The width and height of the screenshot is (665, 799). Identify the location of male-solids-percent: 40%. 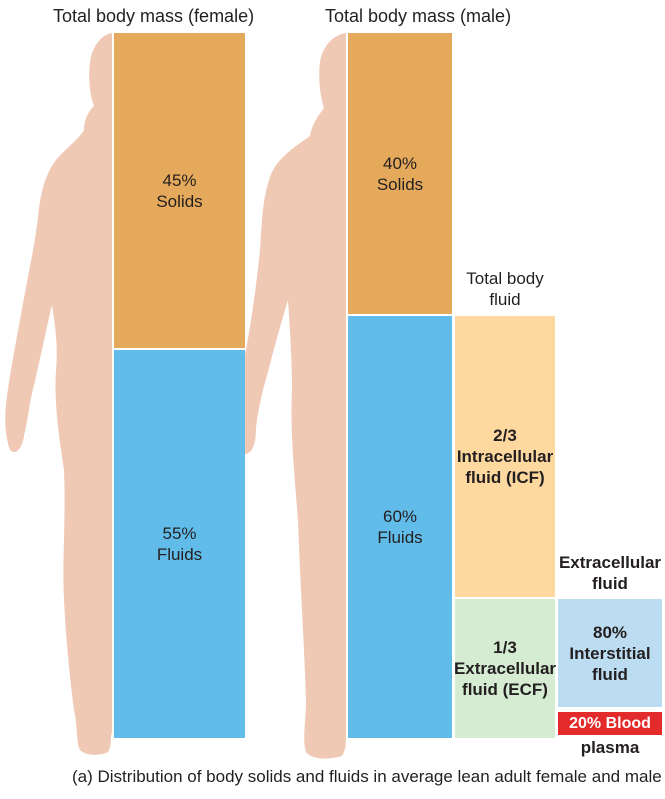
(400, 163).